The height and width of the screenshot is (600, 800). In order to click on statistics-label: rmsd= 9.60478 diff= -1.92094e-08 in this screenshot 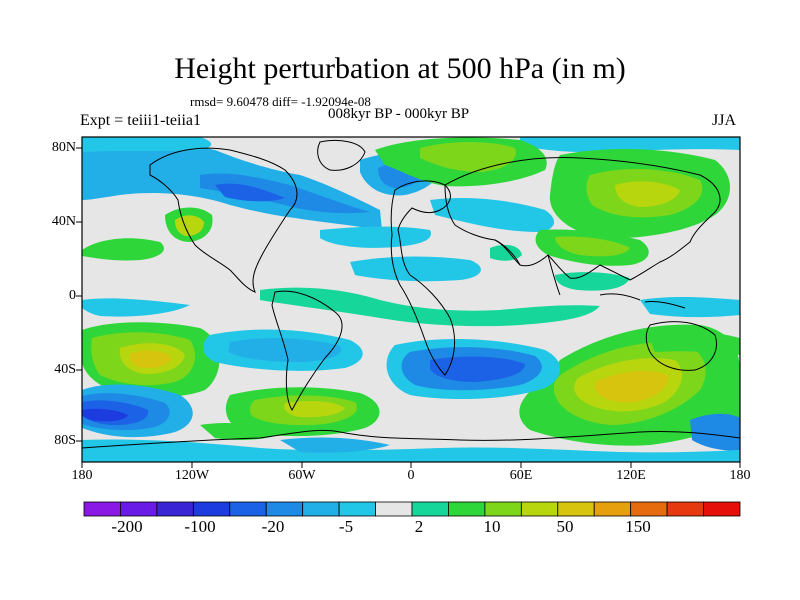, I will do `click(280, 101)`.